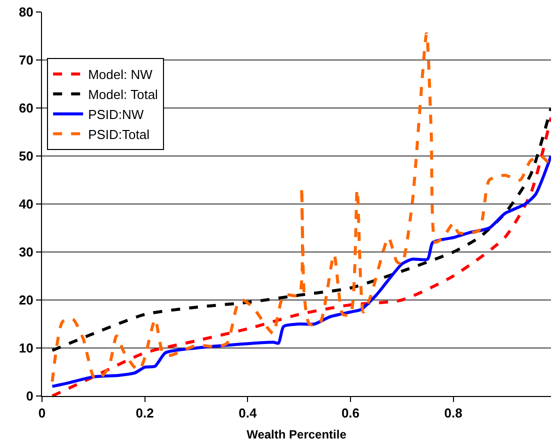  I want to click on y-tick-label: 60, so click(26, 108).